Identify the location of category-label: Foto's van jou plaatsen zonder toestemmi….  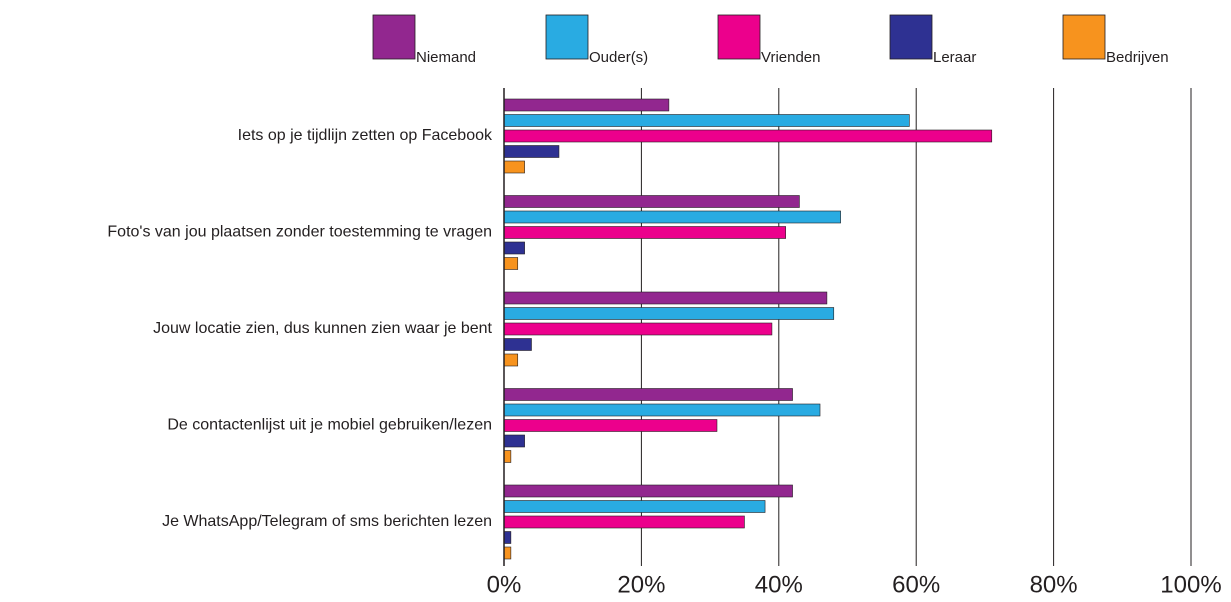
(299, 232).